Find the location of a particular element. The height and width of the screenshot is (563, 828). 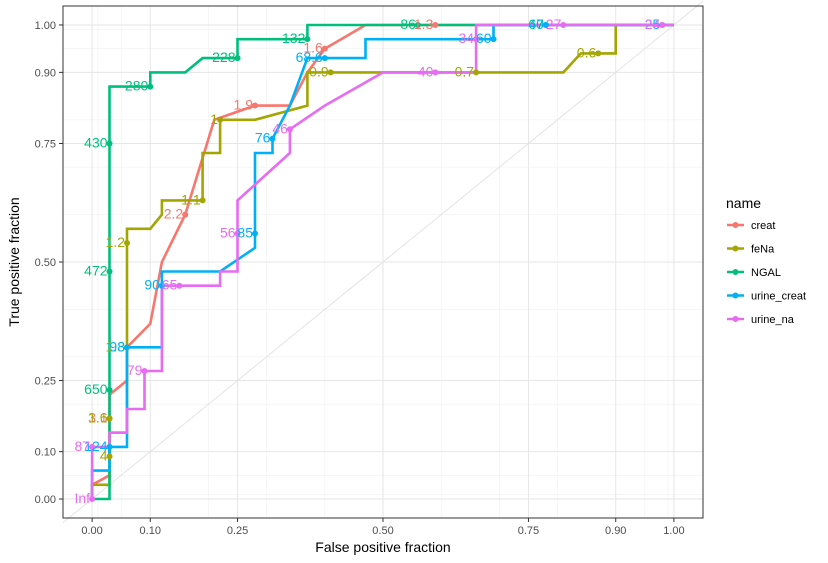

cutoff-label-urine_creat: 76 is located at coordinates (263, 138).